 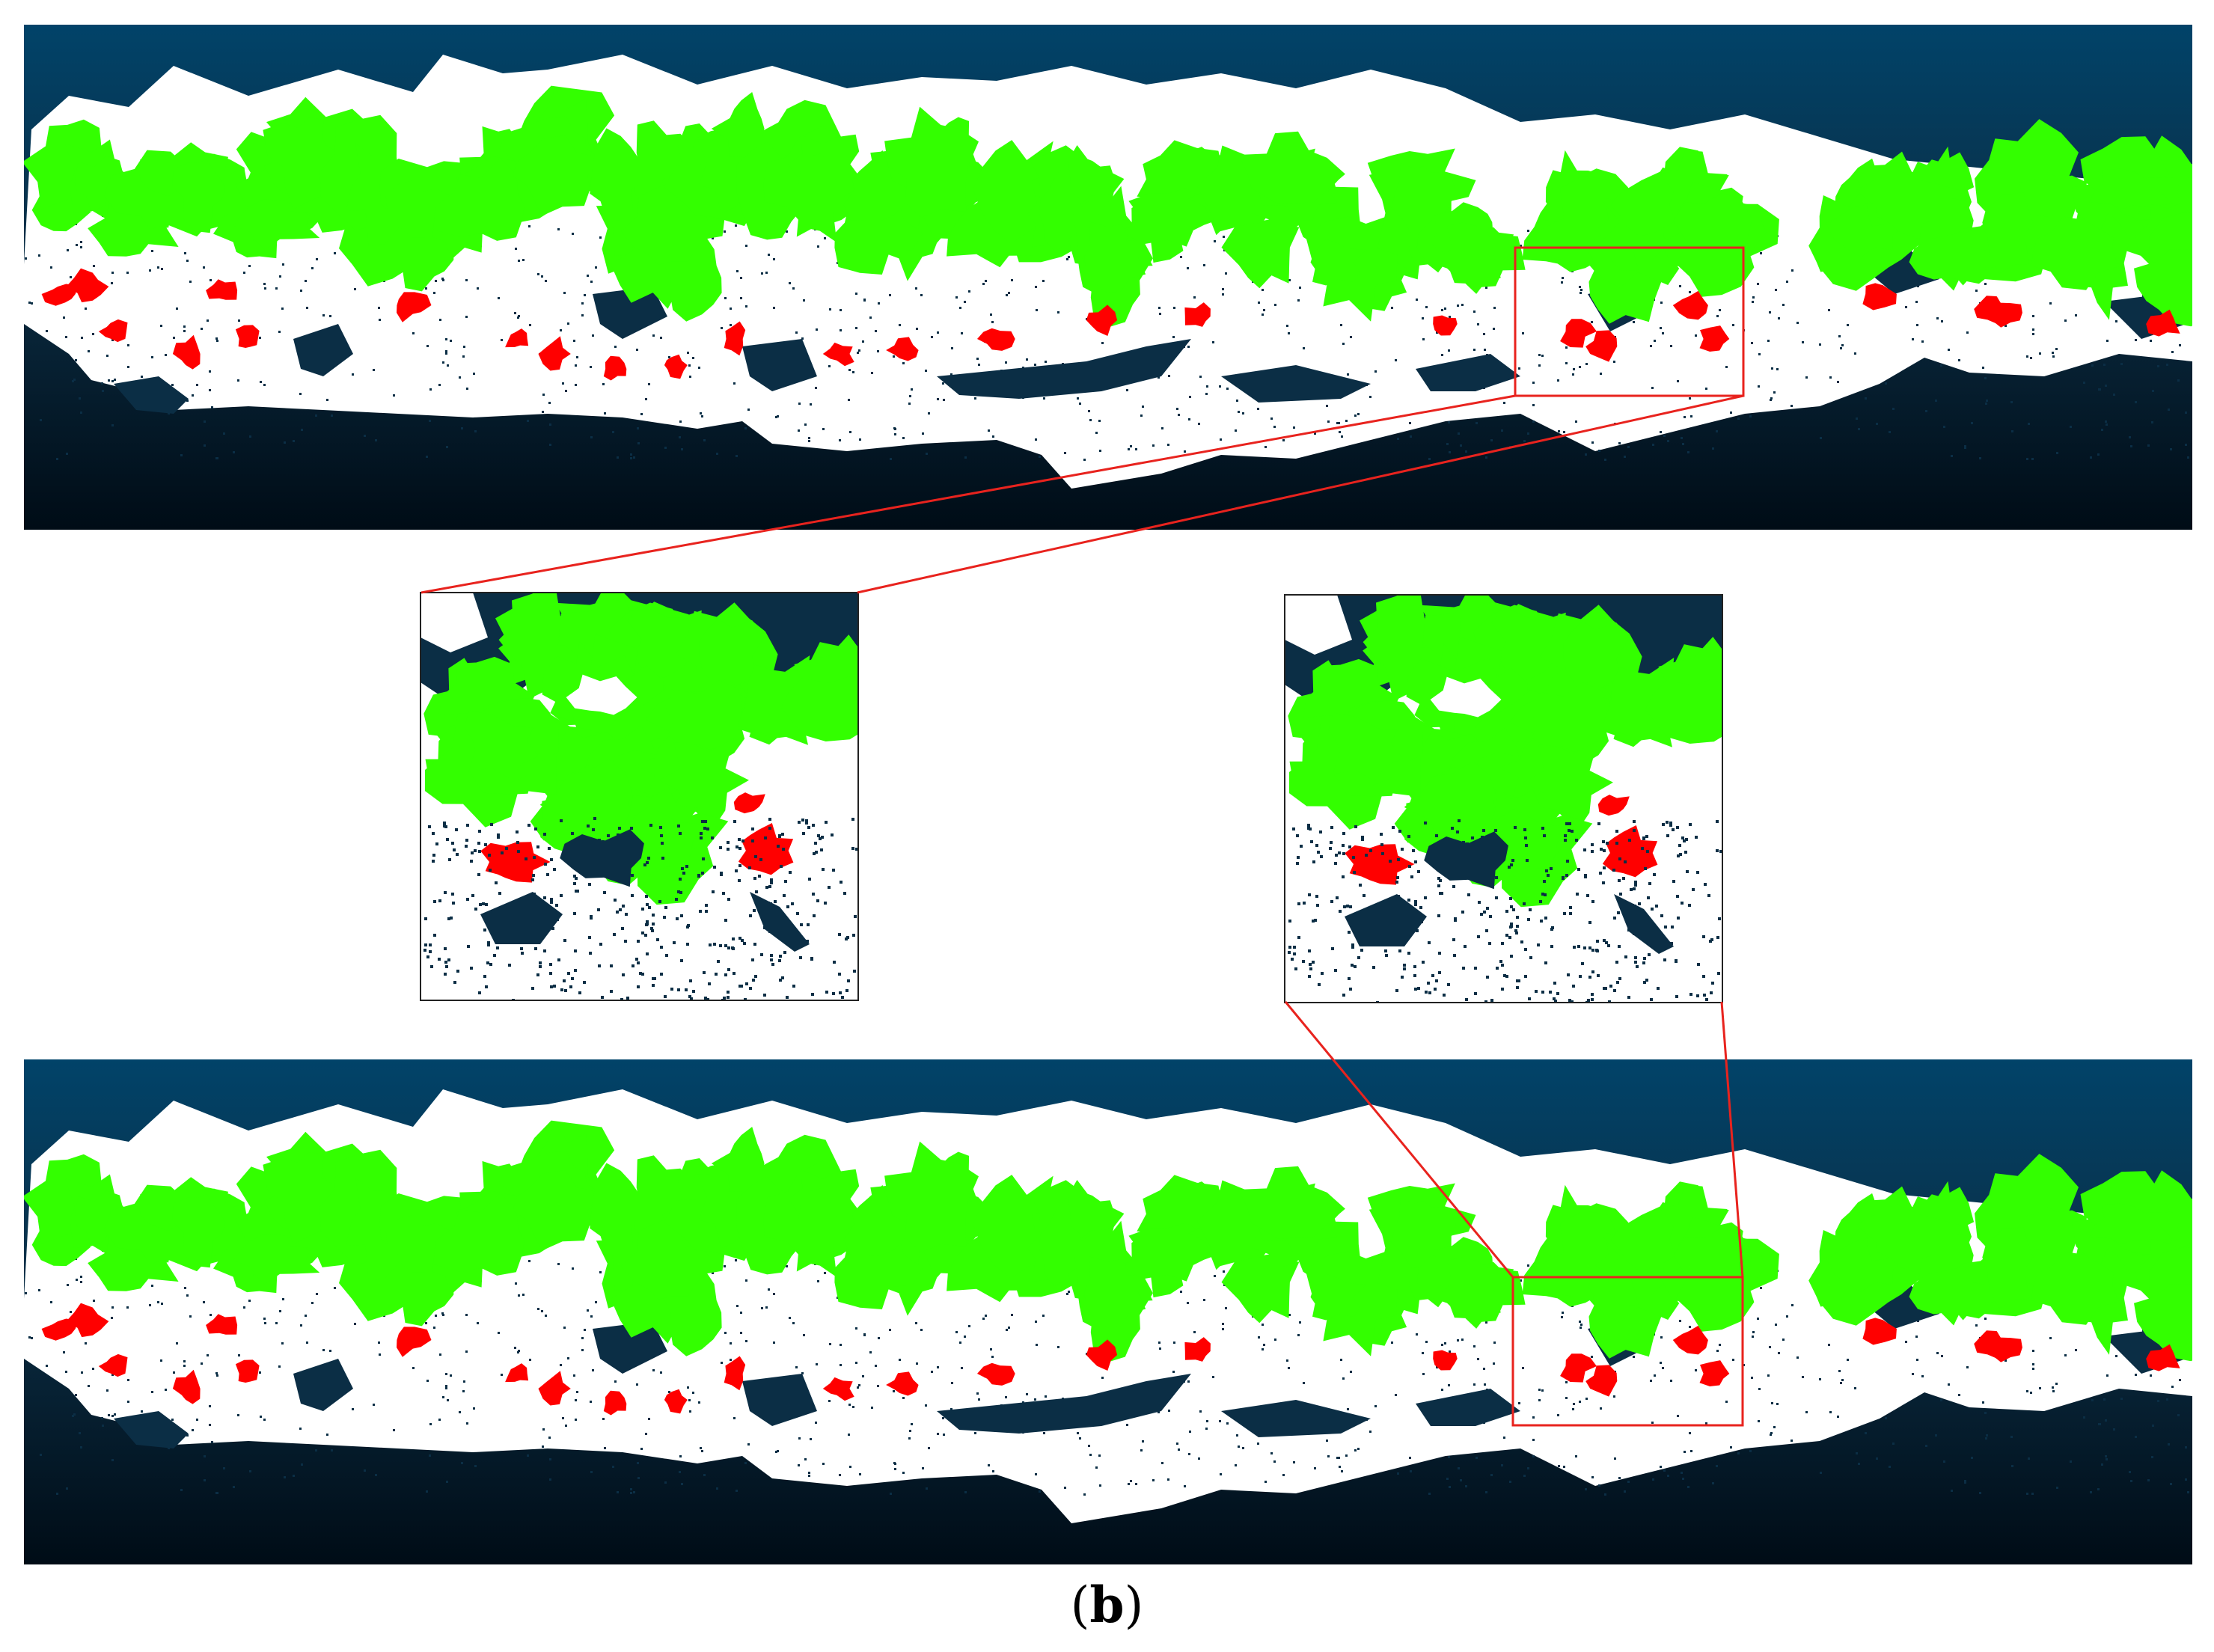 I want to click on connector-line-bottom-left, so click(x=1399, y=1139).